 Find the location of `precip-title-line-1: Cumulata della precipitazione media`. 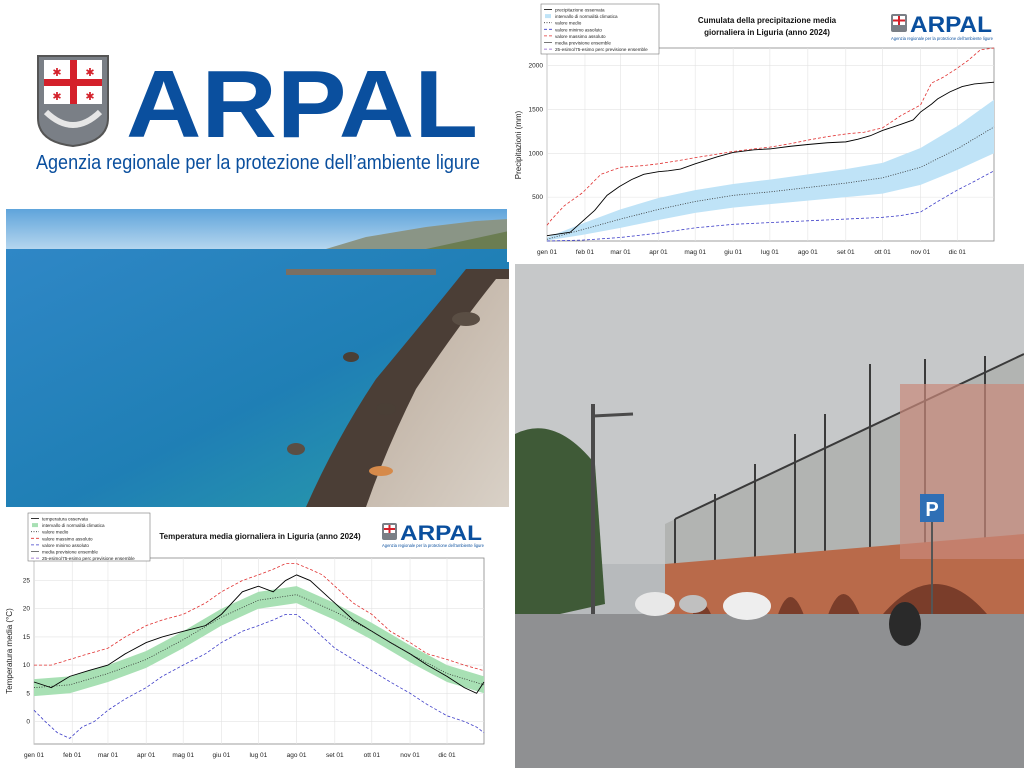

precip-title-line-1: Cumulata della precipitazione media is located at coordinates (767, 20).